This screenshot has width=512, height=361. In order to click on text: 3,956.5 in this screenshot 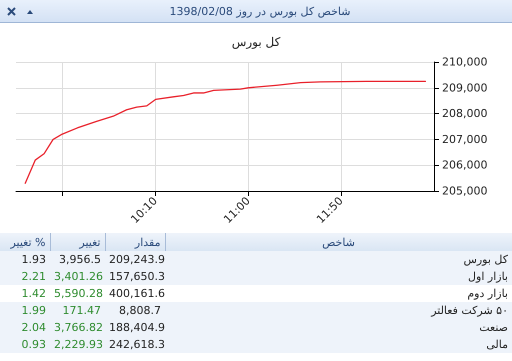, I will do `click(80, 260)`.